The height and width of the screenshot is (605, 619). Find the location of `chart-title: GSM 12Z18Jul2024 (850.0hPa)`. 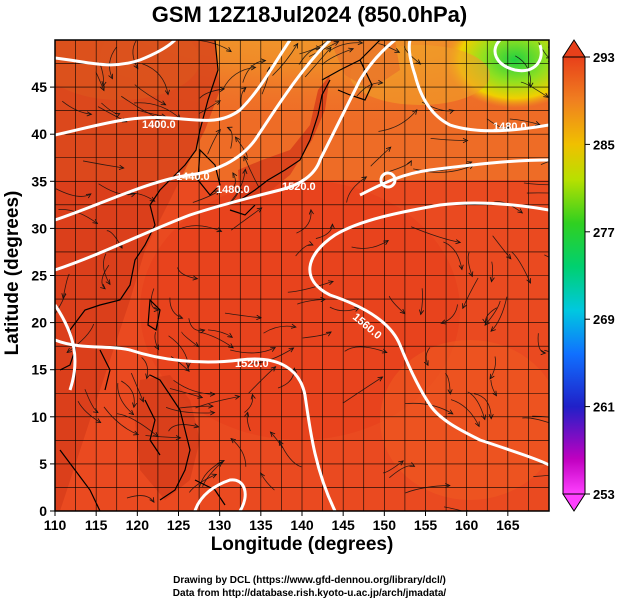

chart-title: GSM 12Z18Jul2024 (850.0hPa) is located at coordinates (309, 14).